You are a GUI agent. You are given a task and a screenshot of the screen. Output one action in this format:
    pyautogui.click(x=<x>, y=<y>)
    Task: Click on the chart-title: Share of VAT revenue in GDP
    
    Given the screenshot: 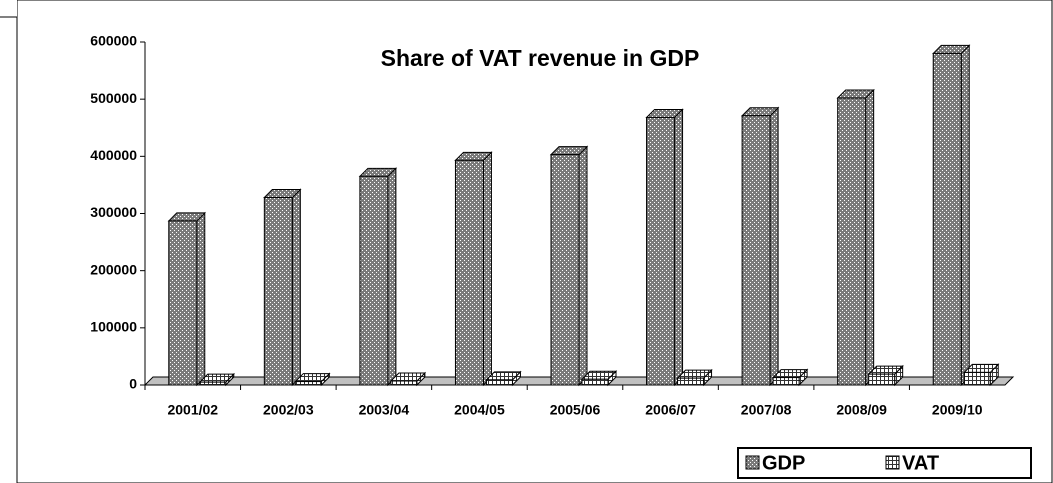 What is the action you would take?
    pyautogui.click(x=540, y=58)
    